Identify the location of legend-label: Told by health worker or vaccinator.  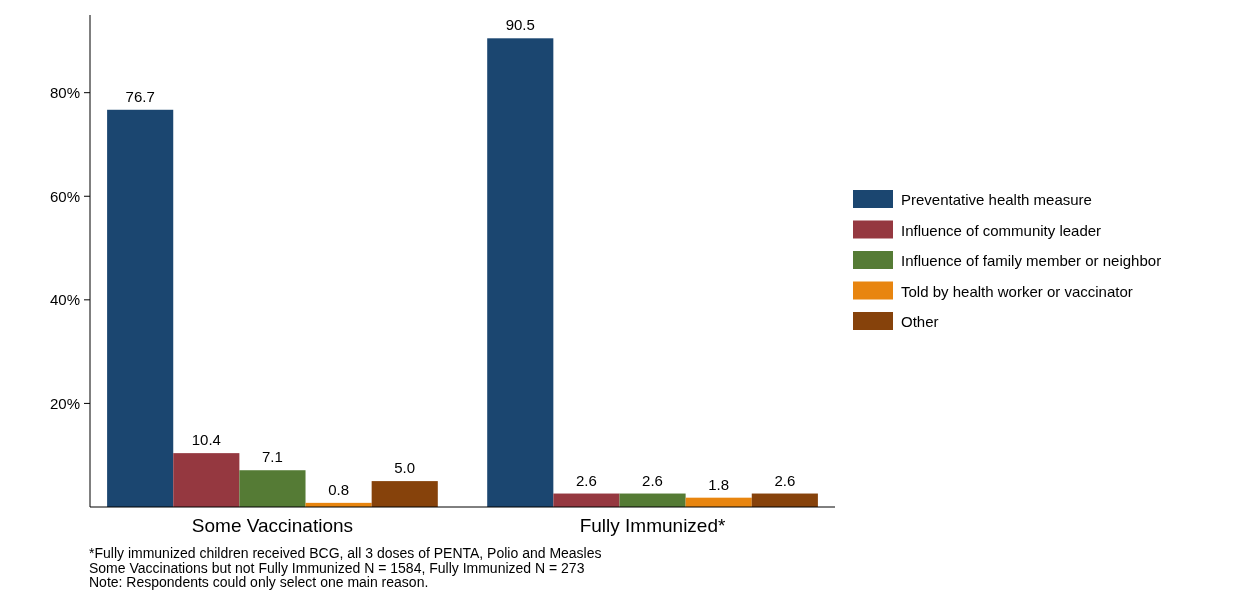
(1017, 291).